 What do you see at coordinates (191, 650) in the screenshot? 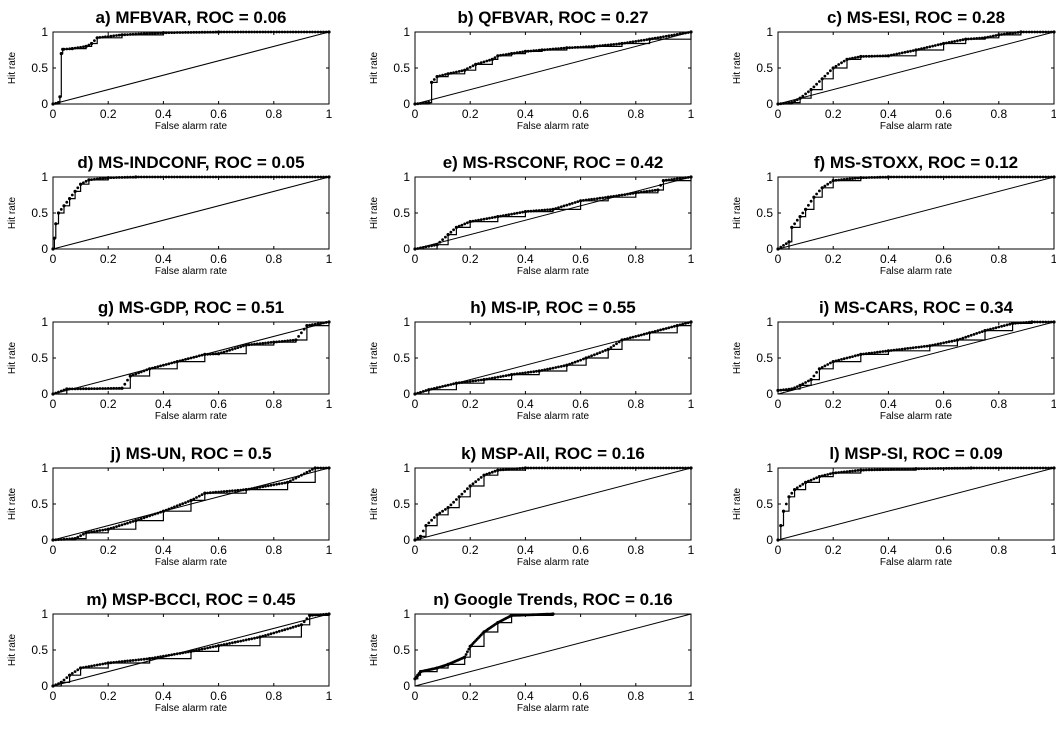
I see `roc-curve-line` at bounding box center [191, 650].